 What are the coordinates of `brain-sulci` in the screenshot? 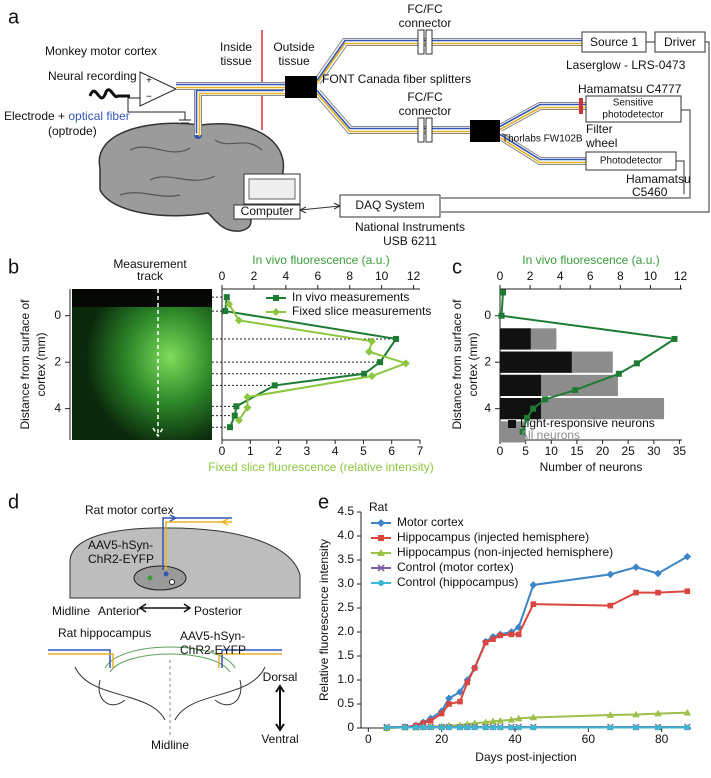 It's located at (191, 168).